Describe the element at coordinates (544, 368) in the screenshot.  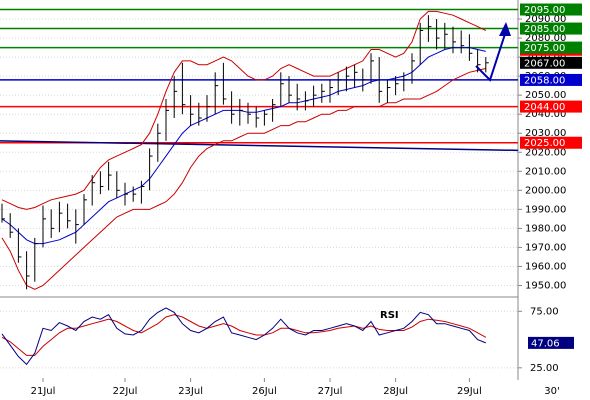
I see `y-tick-label: 25.00` at that location.